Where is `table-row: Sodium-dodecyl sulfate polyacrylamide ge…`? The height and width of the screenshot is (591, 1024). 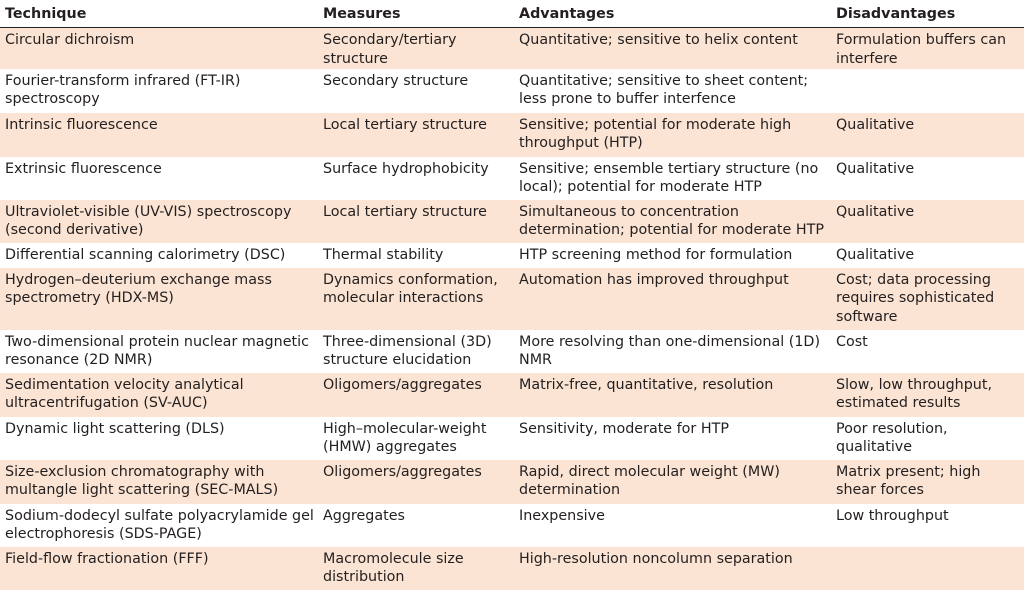
table-row: Sodium-dodecyl sulfate polyacrylamide ge… is located at coordinates (512, 525).